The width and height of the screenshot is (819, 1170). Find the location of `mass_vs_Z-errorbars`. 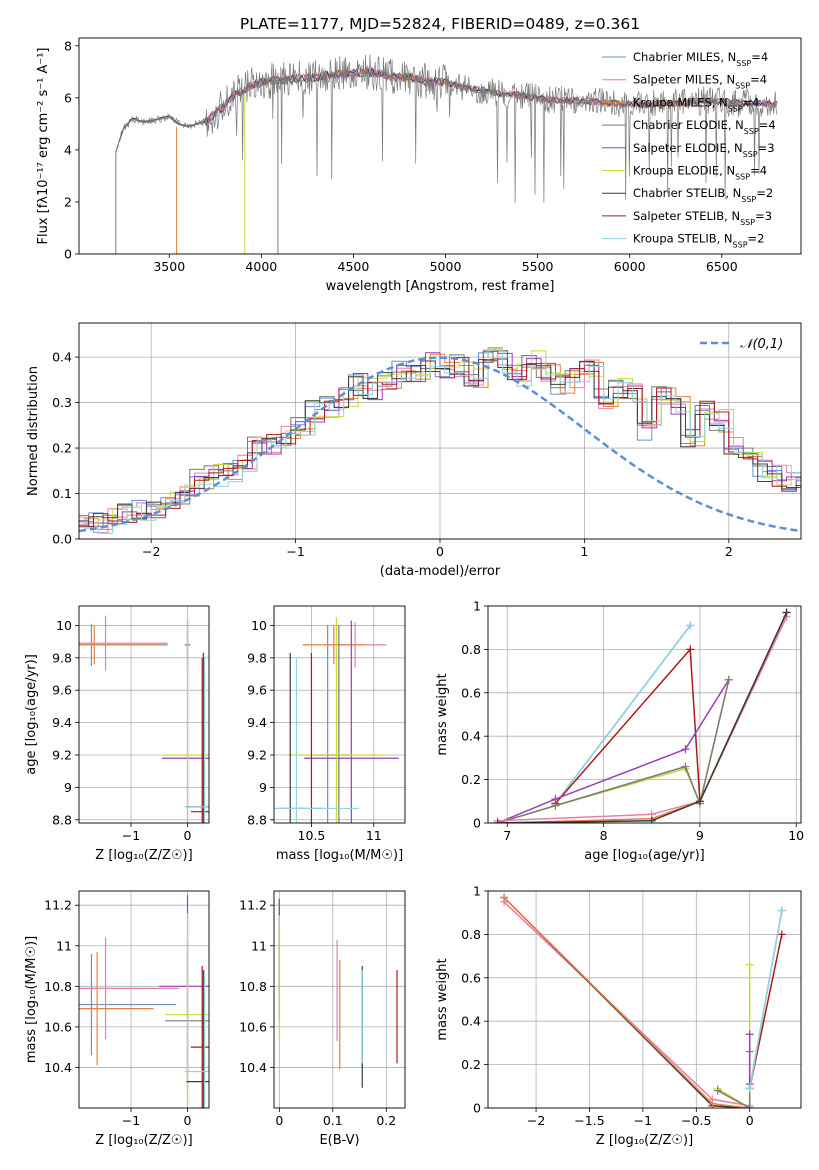

mass_vs_Z-errorbars is located at coordinates (144, 1001).